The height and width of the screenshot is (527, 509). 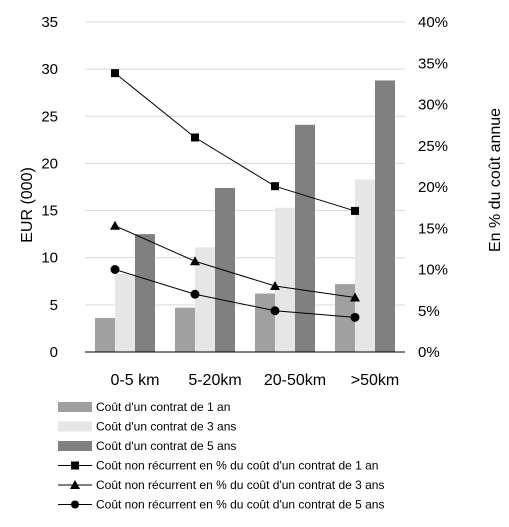 I want to click on y-tick-label: 15, so click(x=49, y=211).